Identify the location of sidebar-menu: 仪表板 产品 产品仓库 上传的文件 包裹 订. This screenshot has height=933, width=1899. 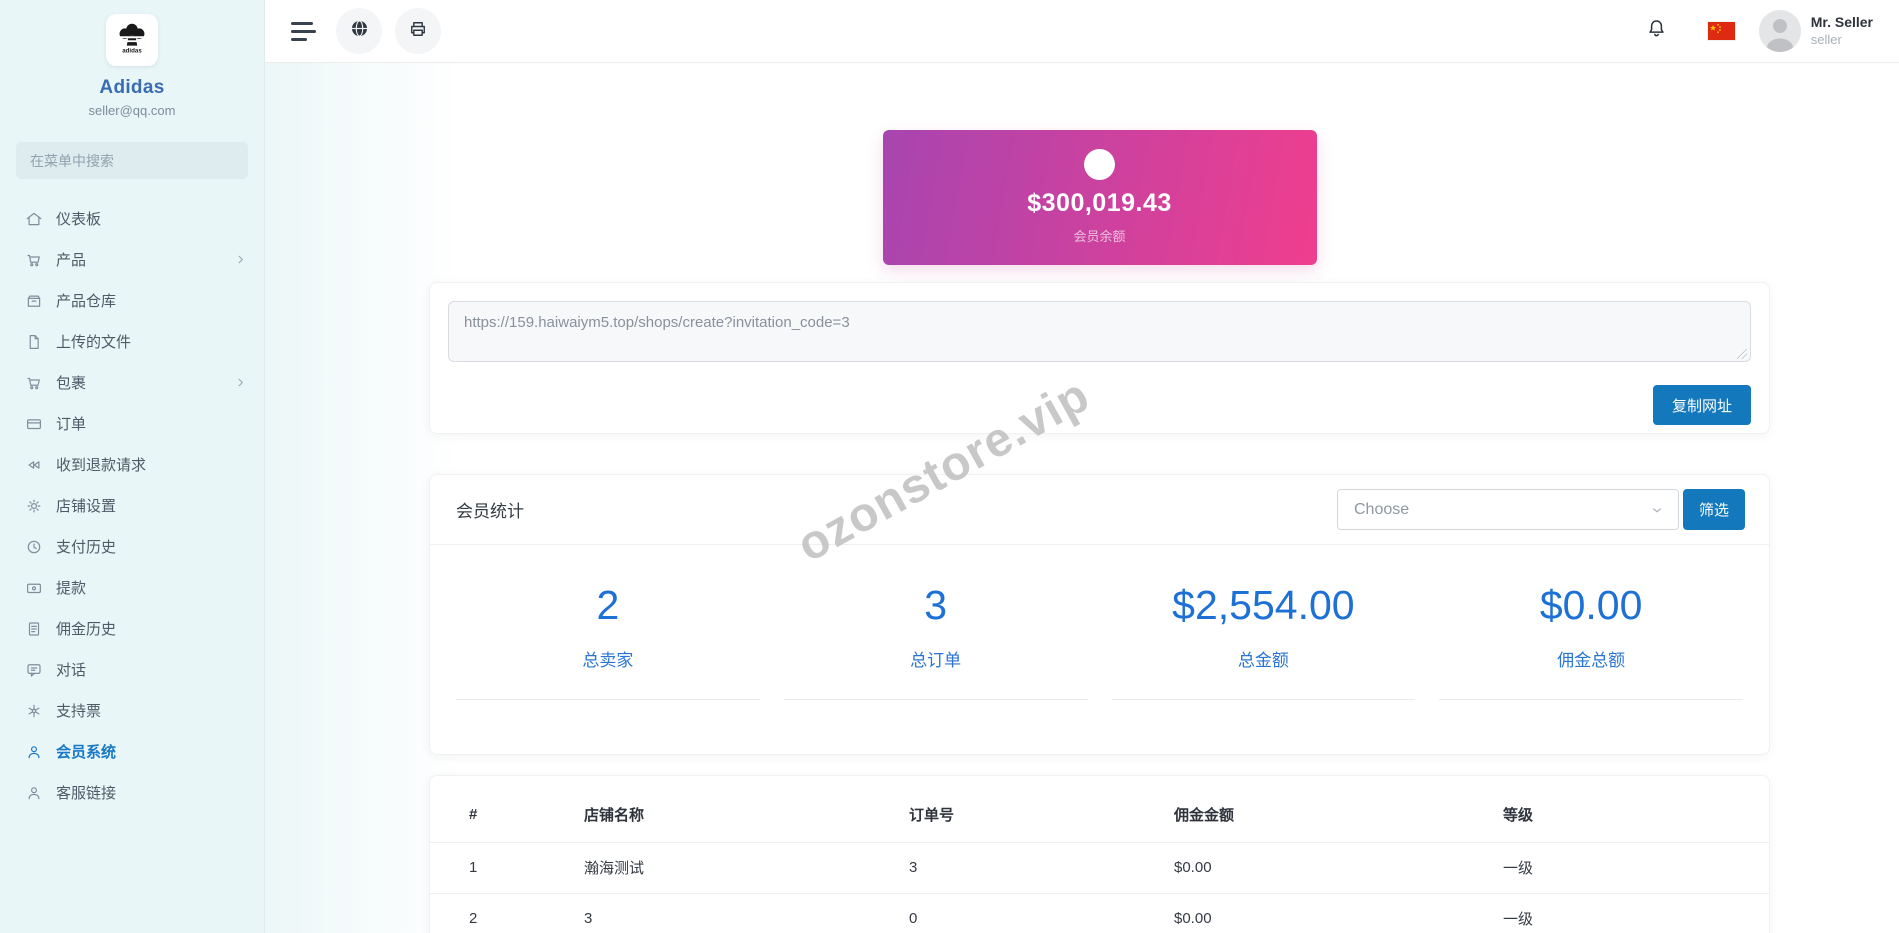
(132, 505).